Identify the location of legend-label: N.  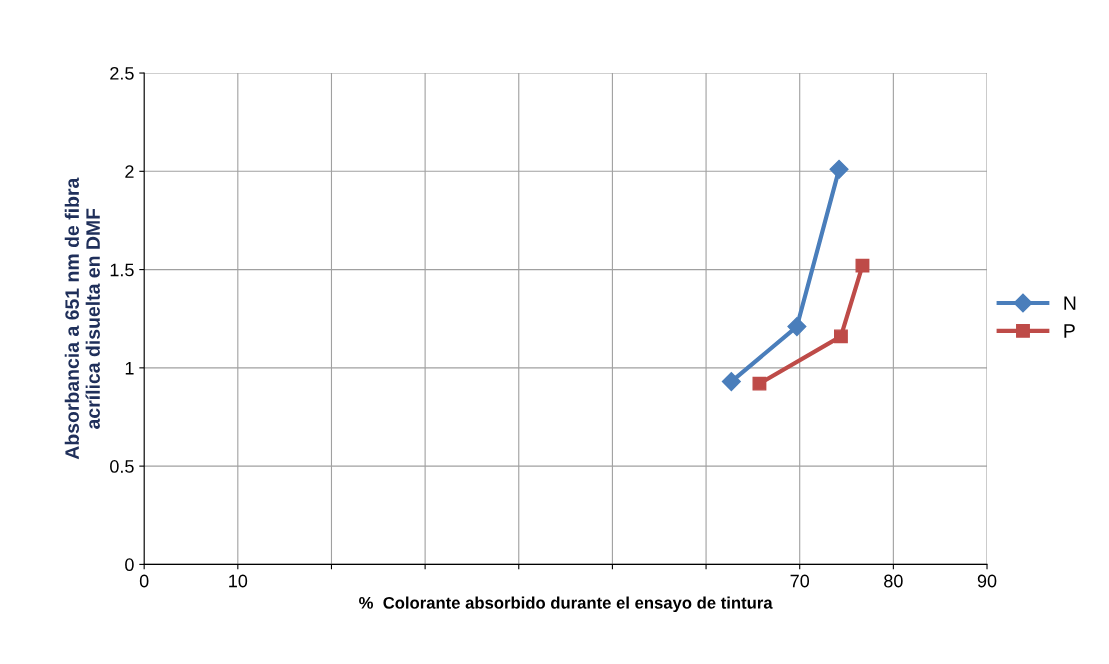
(1070, 303).